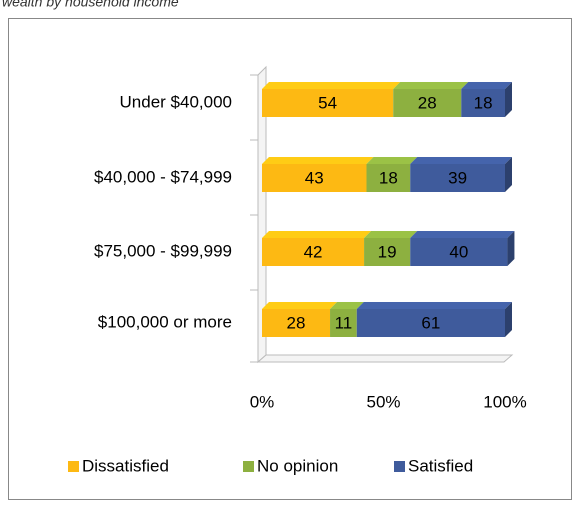  Describe the element at coordinates (90, 5) in the screenshot. I see `chart-title: wealth by household income` at that location.